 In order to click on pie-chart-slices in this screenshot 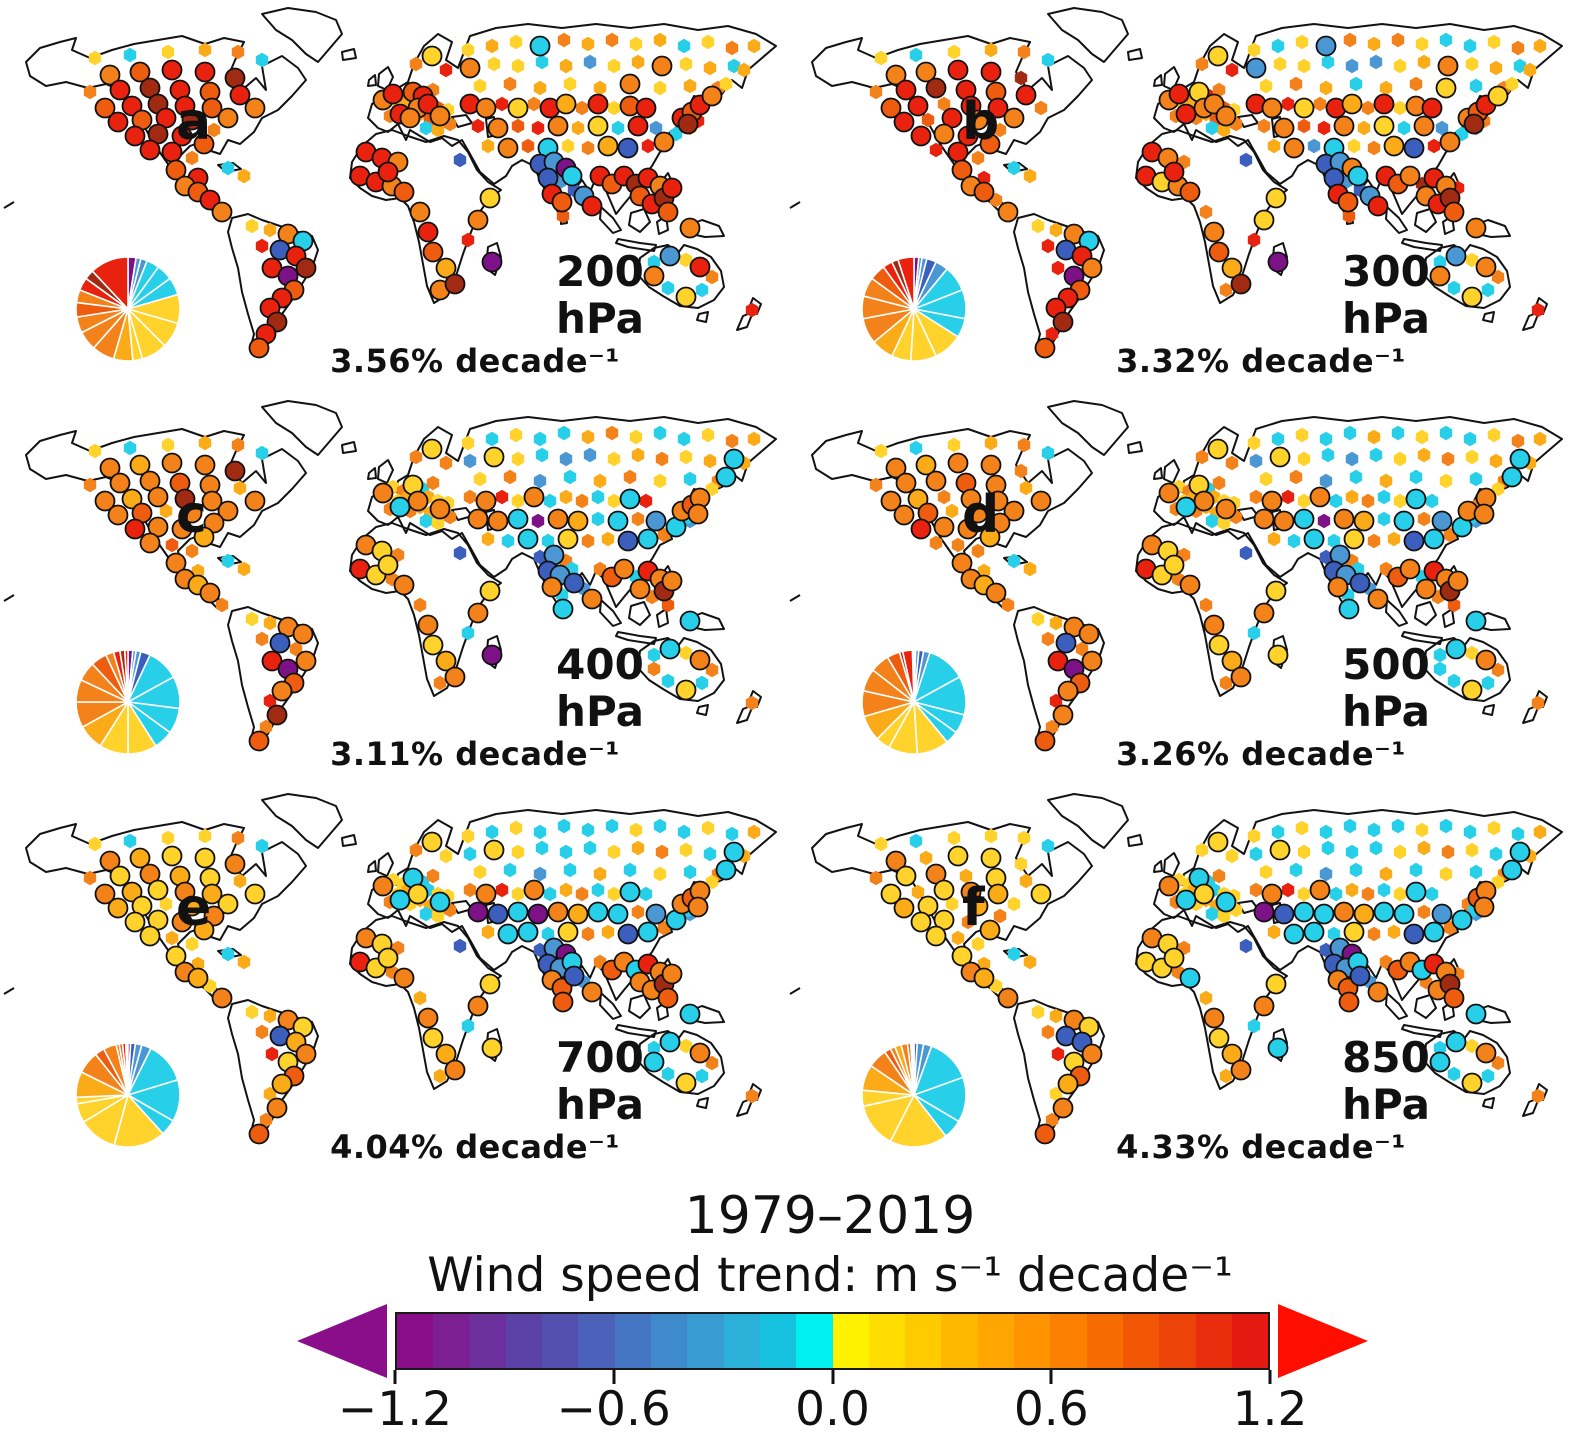, I will do `click(128, 702)`.